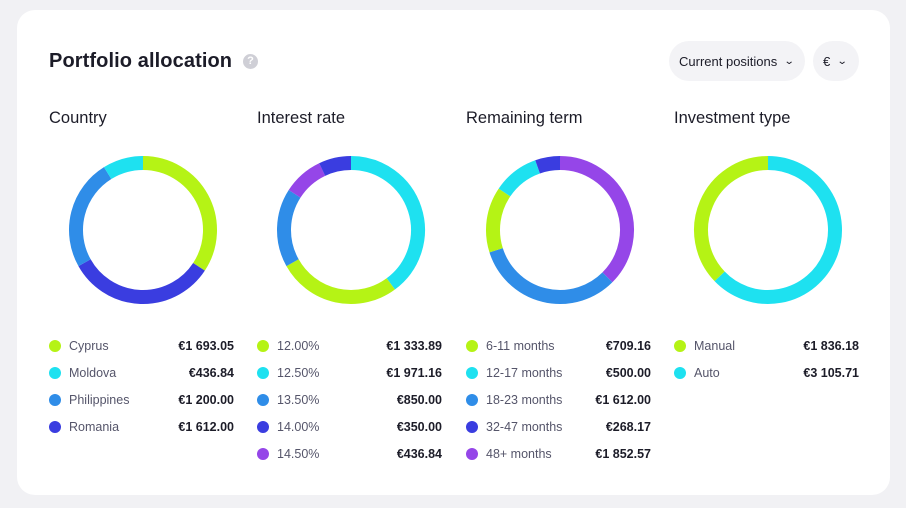  What do you see at coordinates (414, 372) in the screenshot?
I see `legend-value: €1 971.16` at bounding box center [414, 372].